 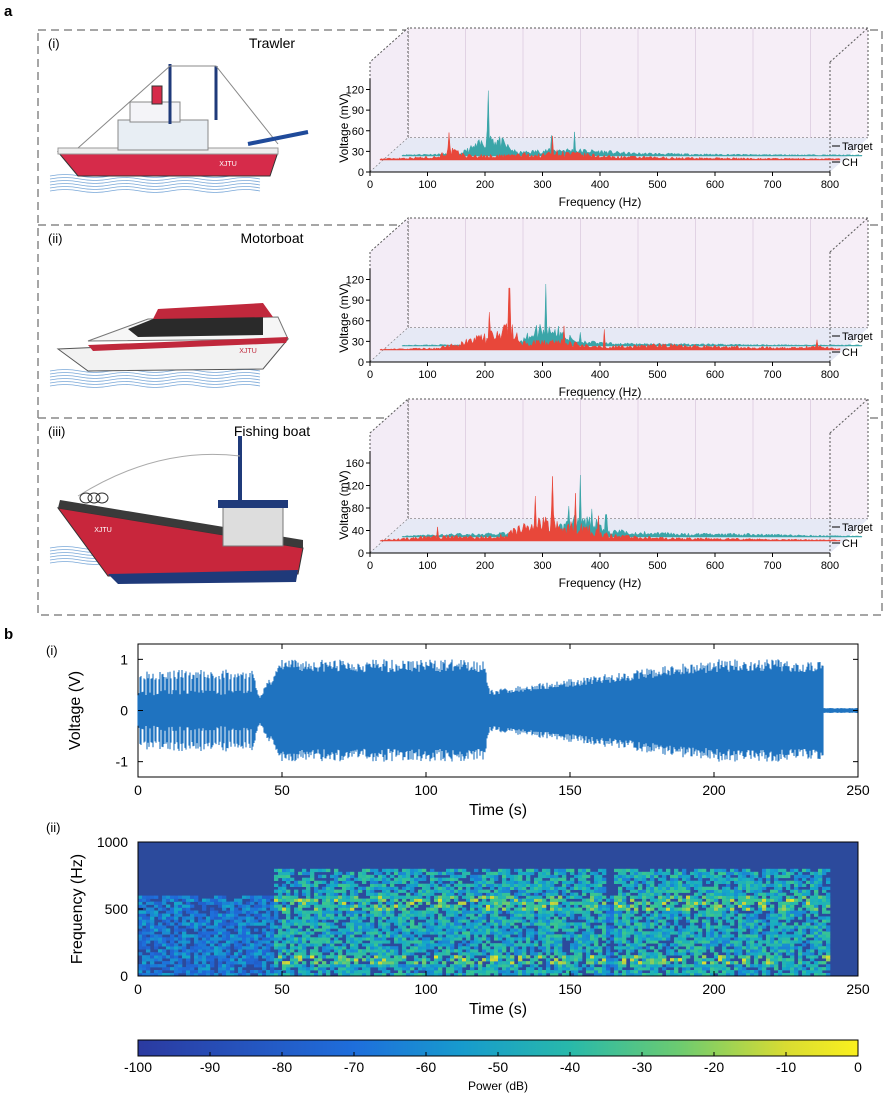 I want to click on frame-edge, so click(x=849, y=416).